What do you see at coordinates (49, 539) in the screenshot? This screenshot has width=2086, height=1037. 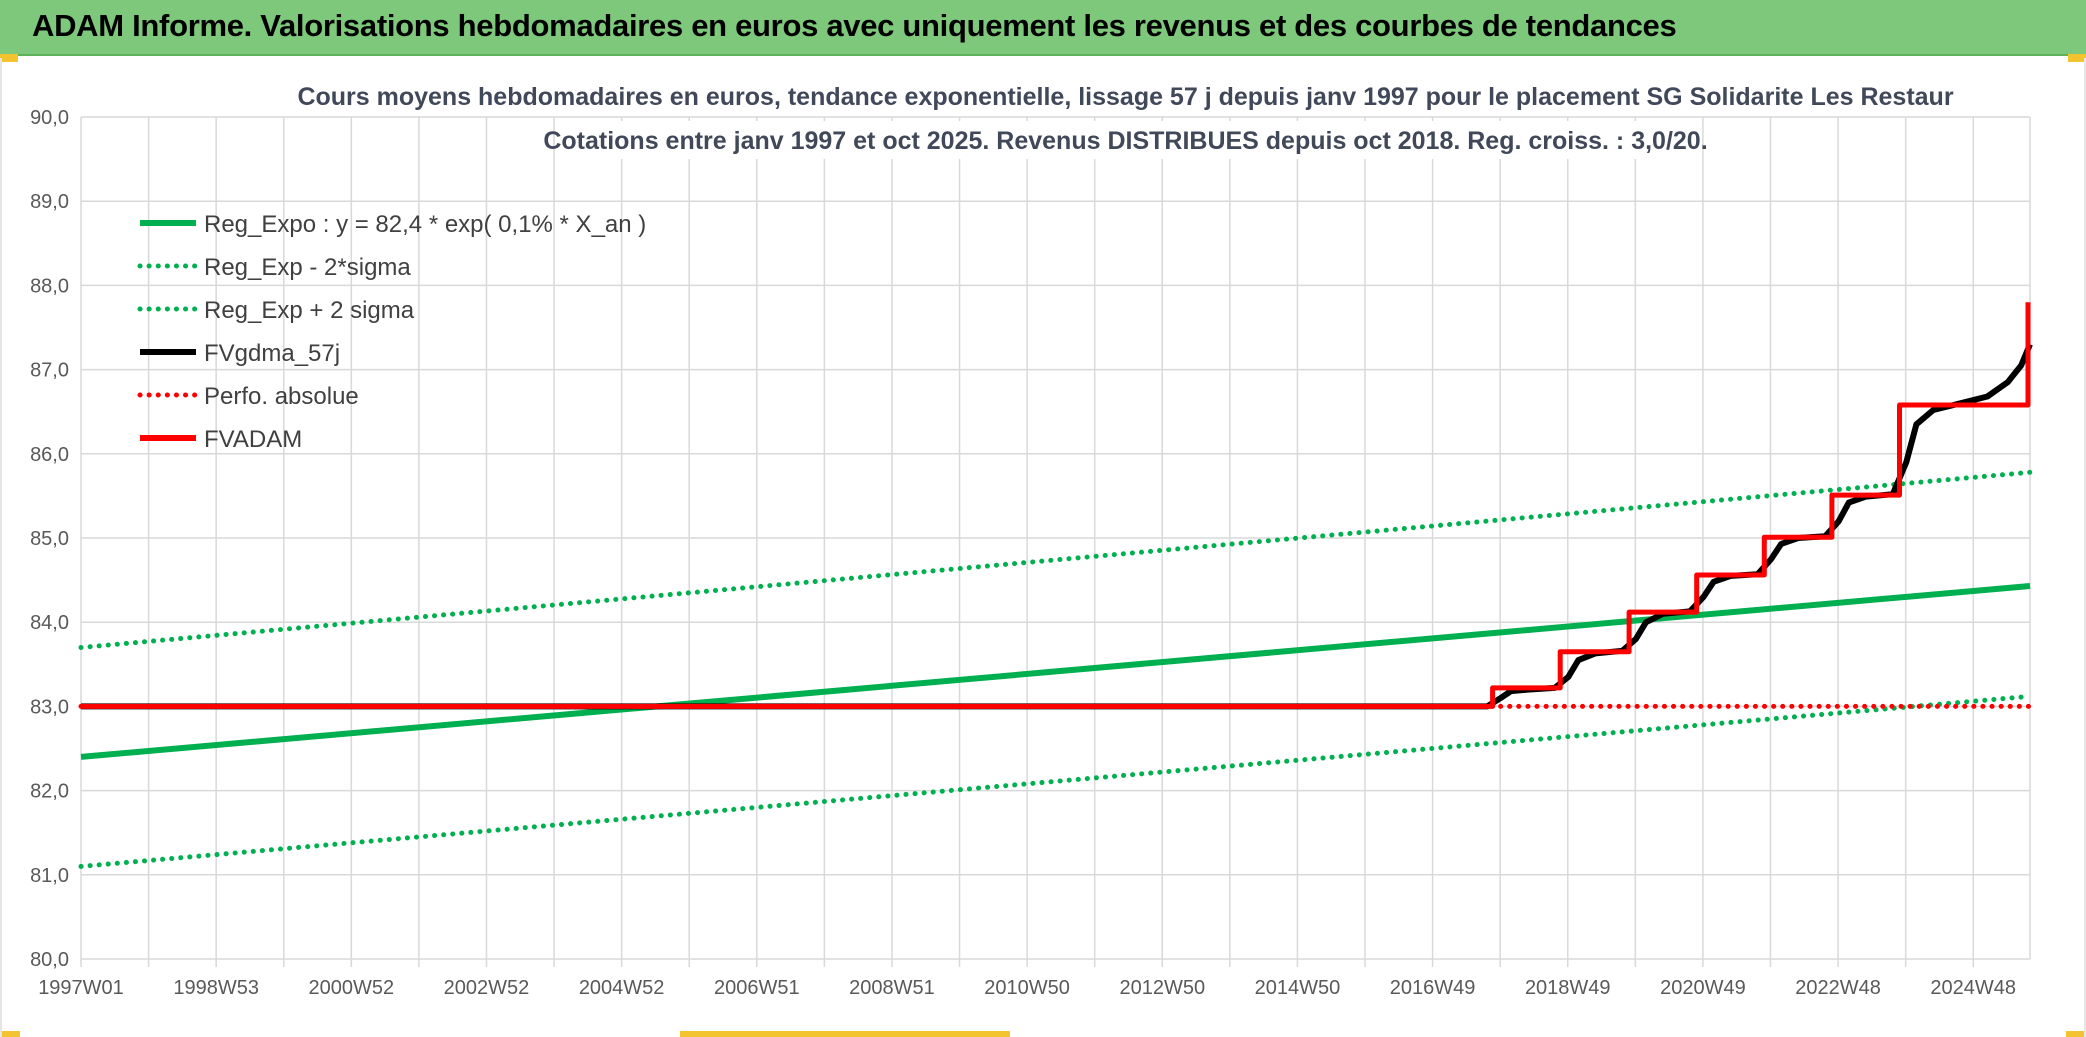 I see `y-tick-label: 85,0` at bounding box center [49, 539].